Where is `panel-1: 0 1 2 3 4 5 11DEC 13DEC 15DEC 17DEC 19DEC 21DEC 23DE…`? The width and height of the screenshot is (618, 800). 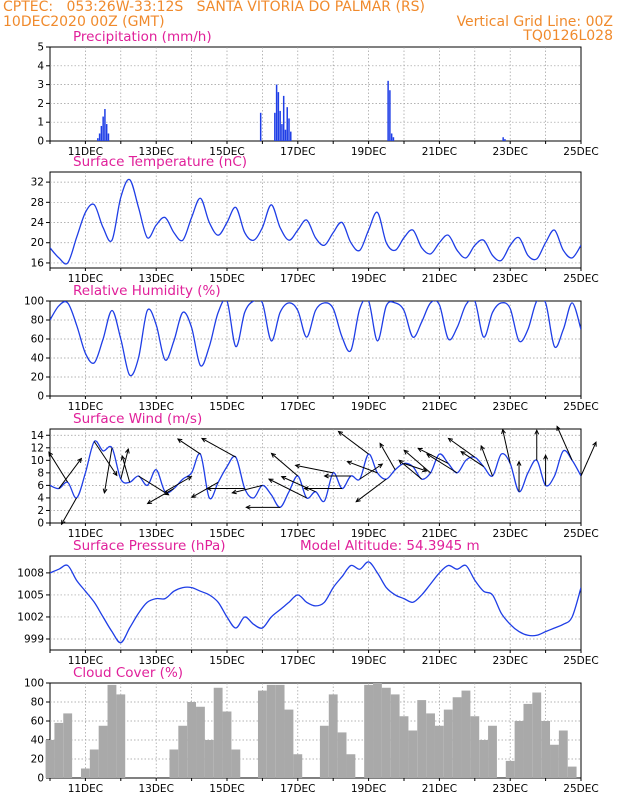
panel-1: 0 1 2 3 4 5 11DEC 13DEC 15DEC 17DEC 19DEC 21DEC 23DE… is located at coordinates (317, 93).